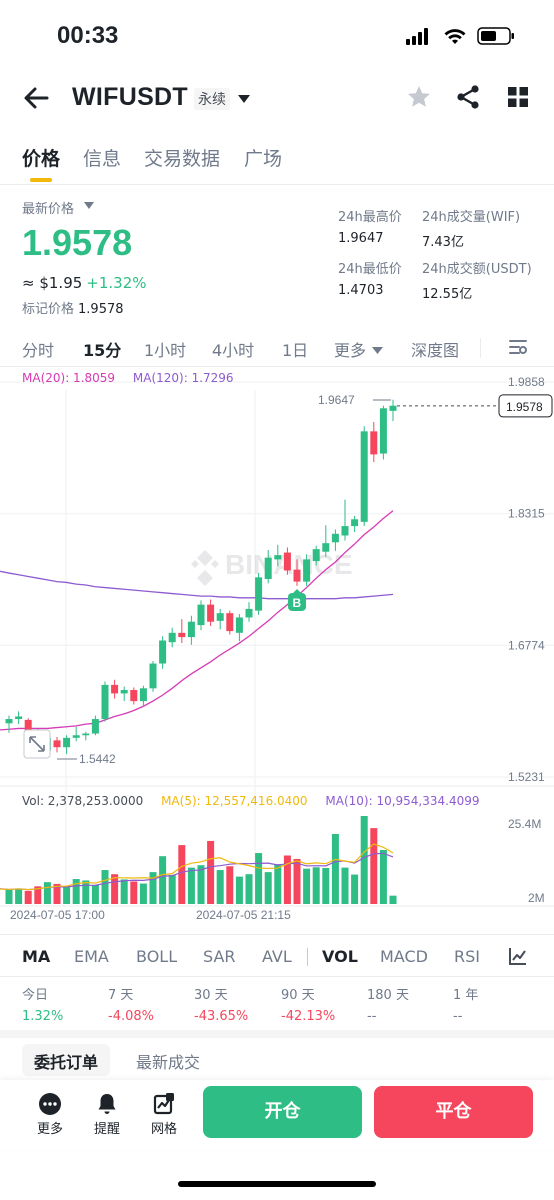 The width and height of the screenshot is (554, 1200). Describe the element at coordinates (243, 915) in the screenshot. I see `time-axis-label: 2024-07-05 21:15` at that location.